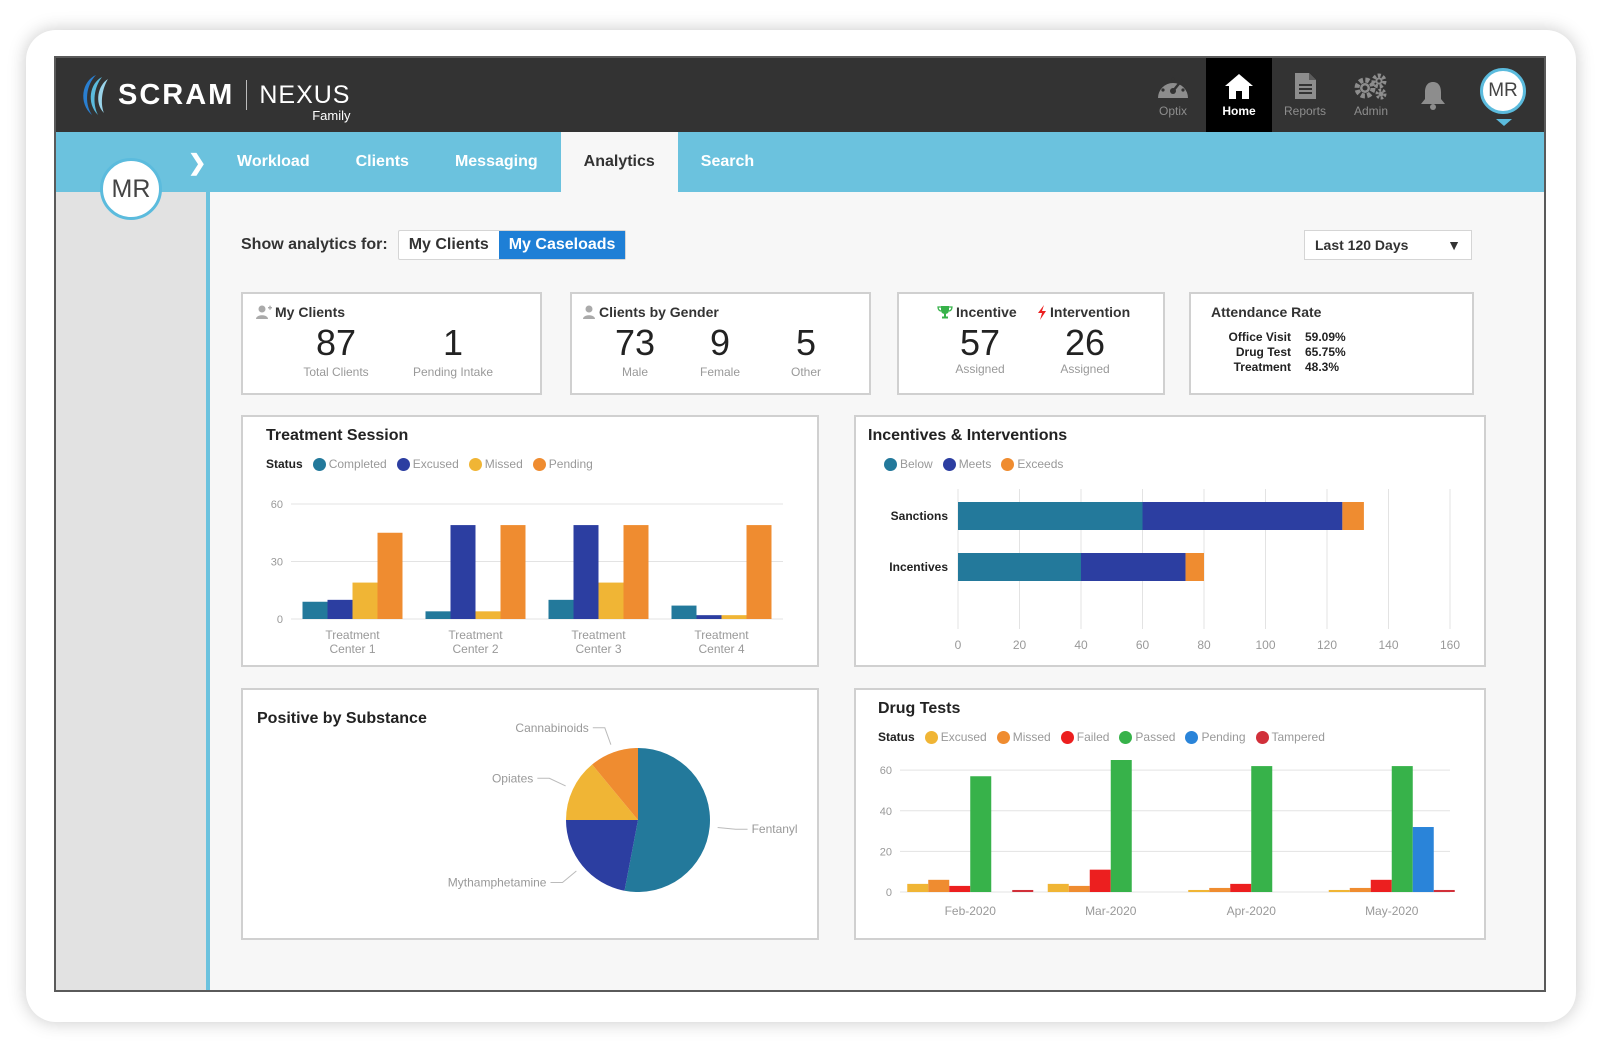  What do you see at coordinates (352, 649) in the screenshot?
I see `x-tick-label-line: Center 1` at bounding box center [352, 649].